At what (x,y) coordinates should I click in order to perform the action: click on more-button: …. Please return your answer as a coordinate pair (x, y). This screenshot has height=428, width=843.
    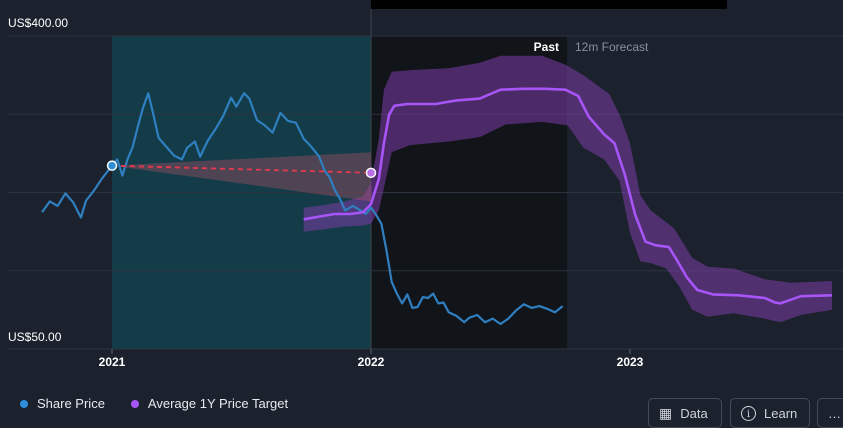
    Looking at the image, I should click on (830, 413).